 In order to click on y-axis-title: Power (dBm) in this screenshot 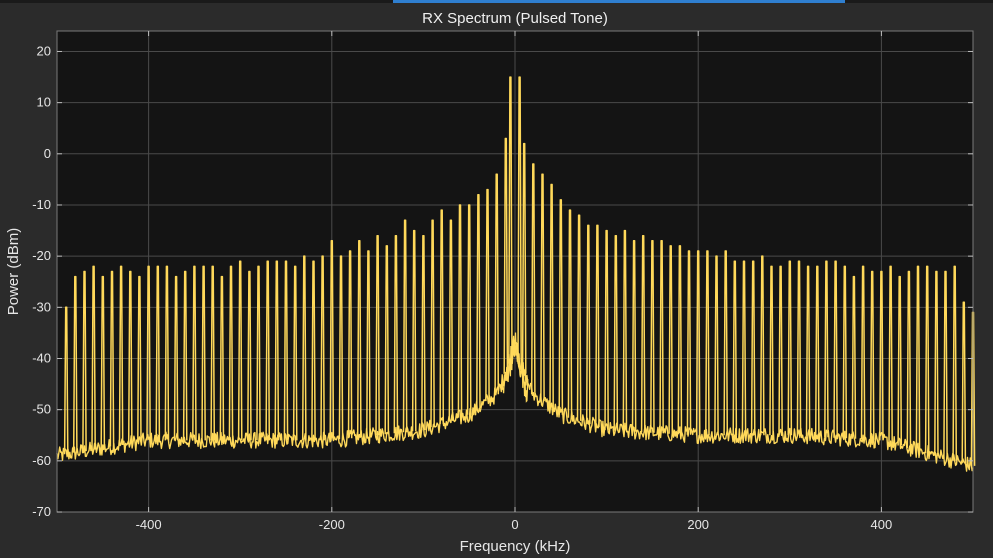, I will do `click(13, 272)`.